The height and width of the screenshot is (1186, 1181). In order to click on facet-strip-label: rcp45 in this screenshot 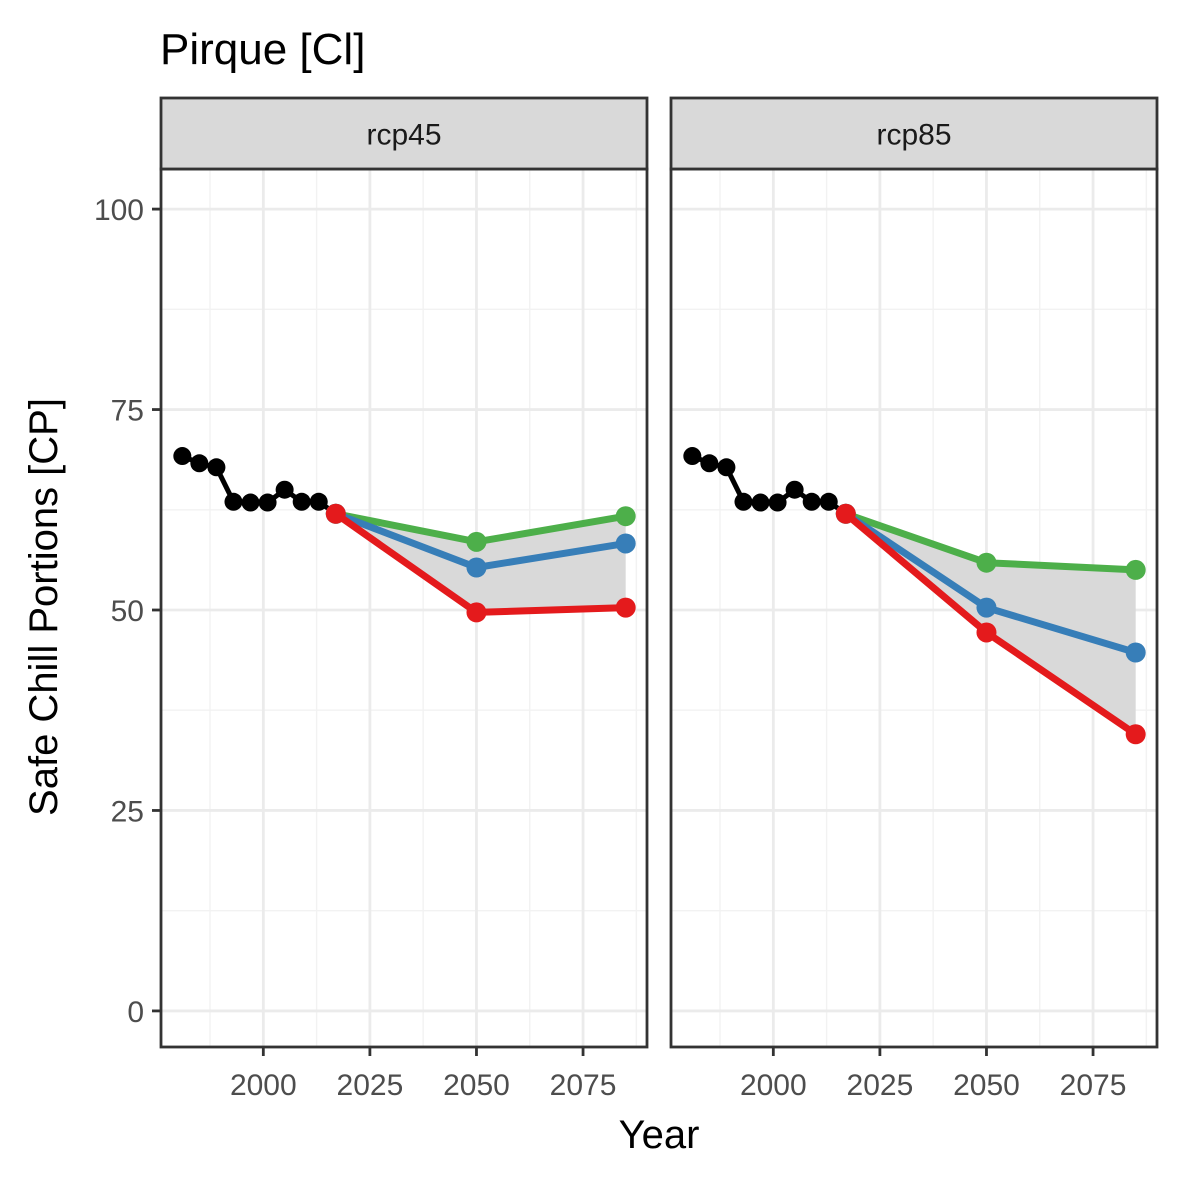, I will do `click(403, 135)`.